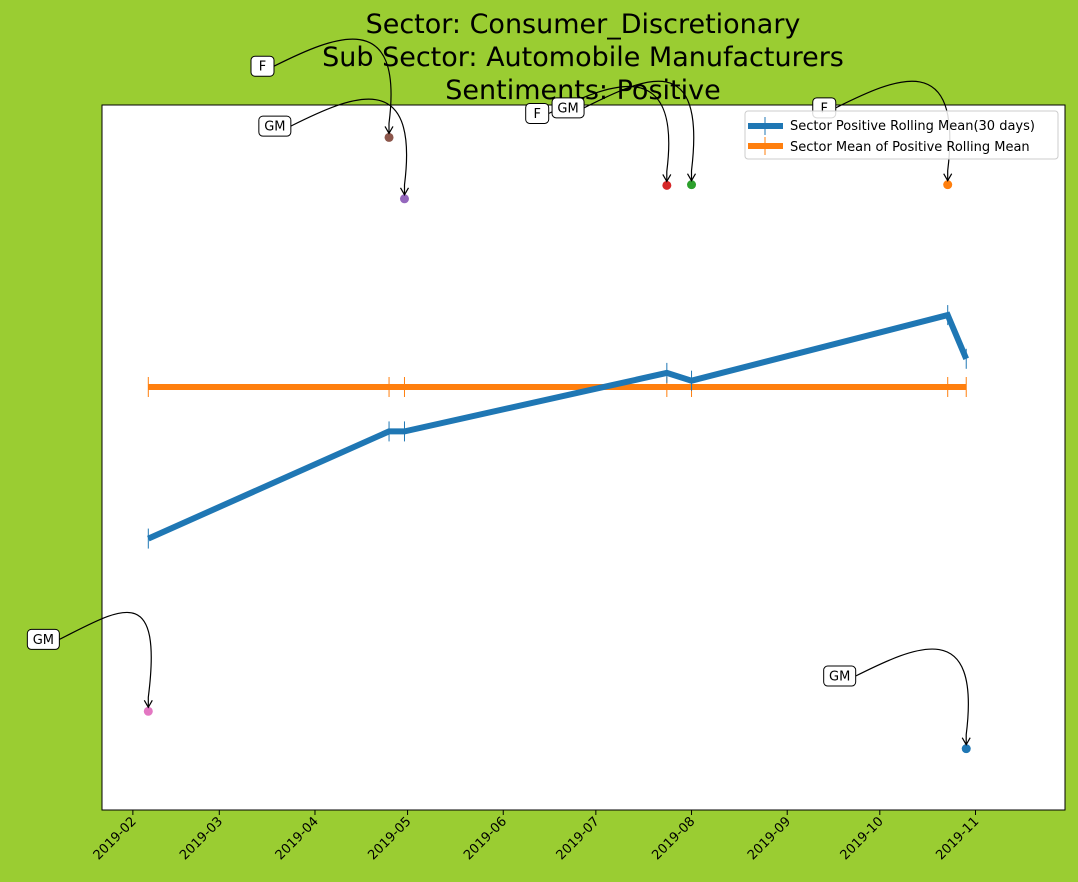  I want to click on legend-label-rolling-mean: Sector Positive Rolling Mean(30 days), so click(912, 126).